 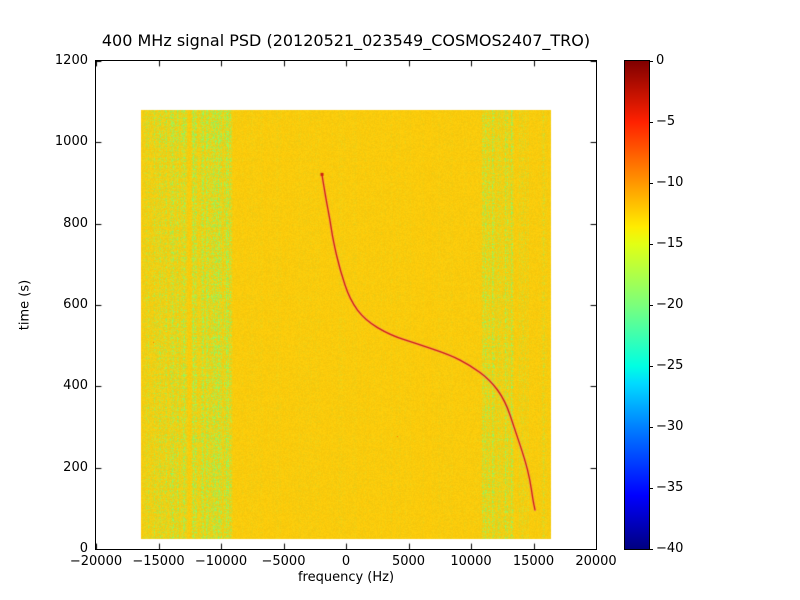 What do you see at coordinates (158, 561) in the screenshot?
I see `x-tick-label: −15000` at bounding box center [158, 561].